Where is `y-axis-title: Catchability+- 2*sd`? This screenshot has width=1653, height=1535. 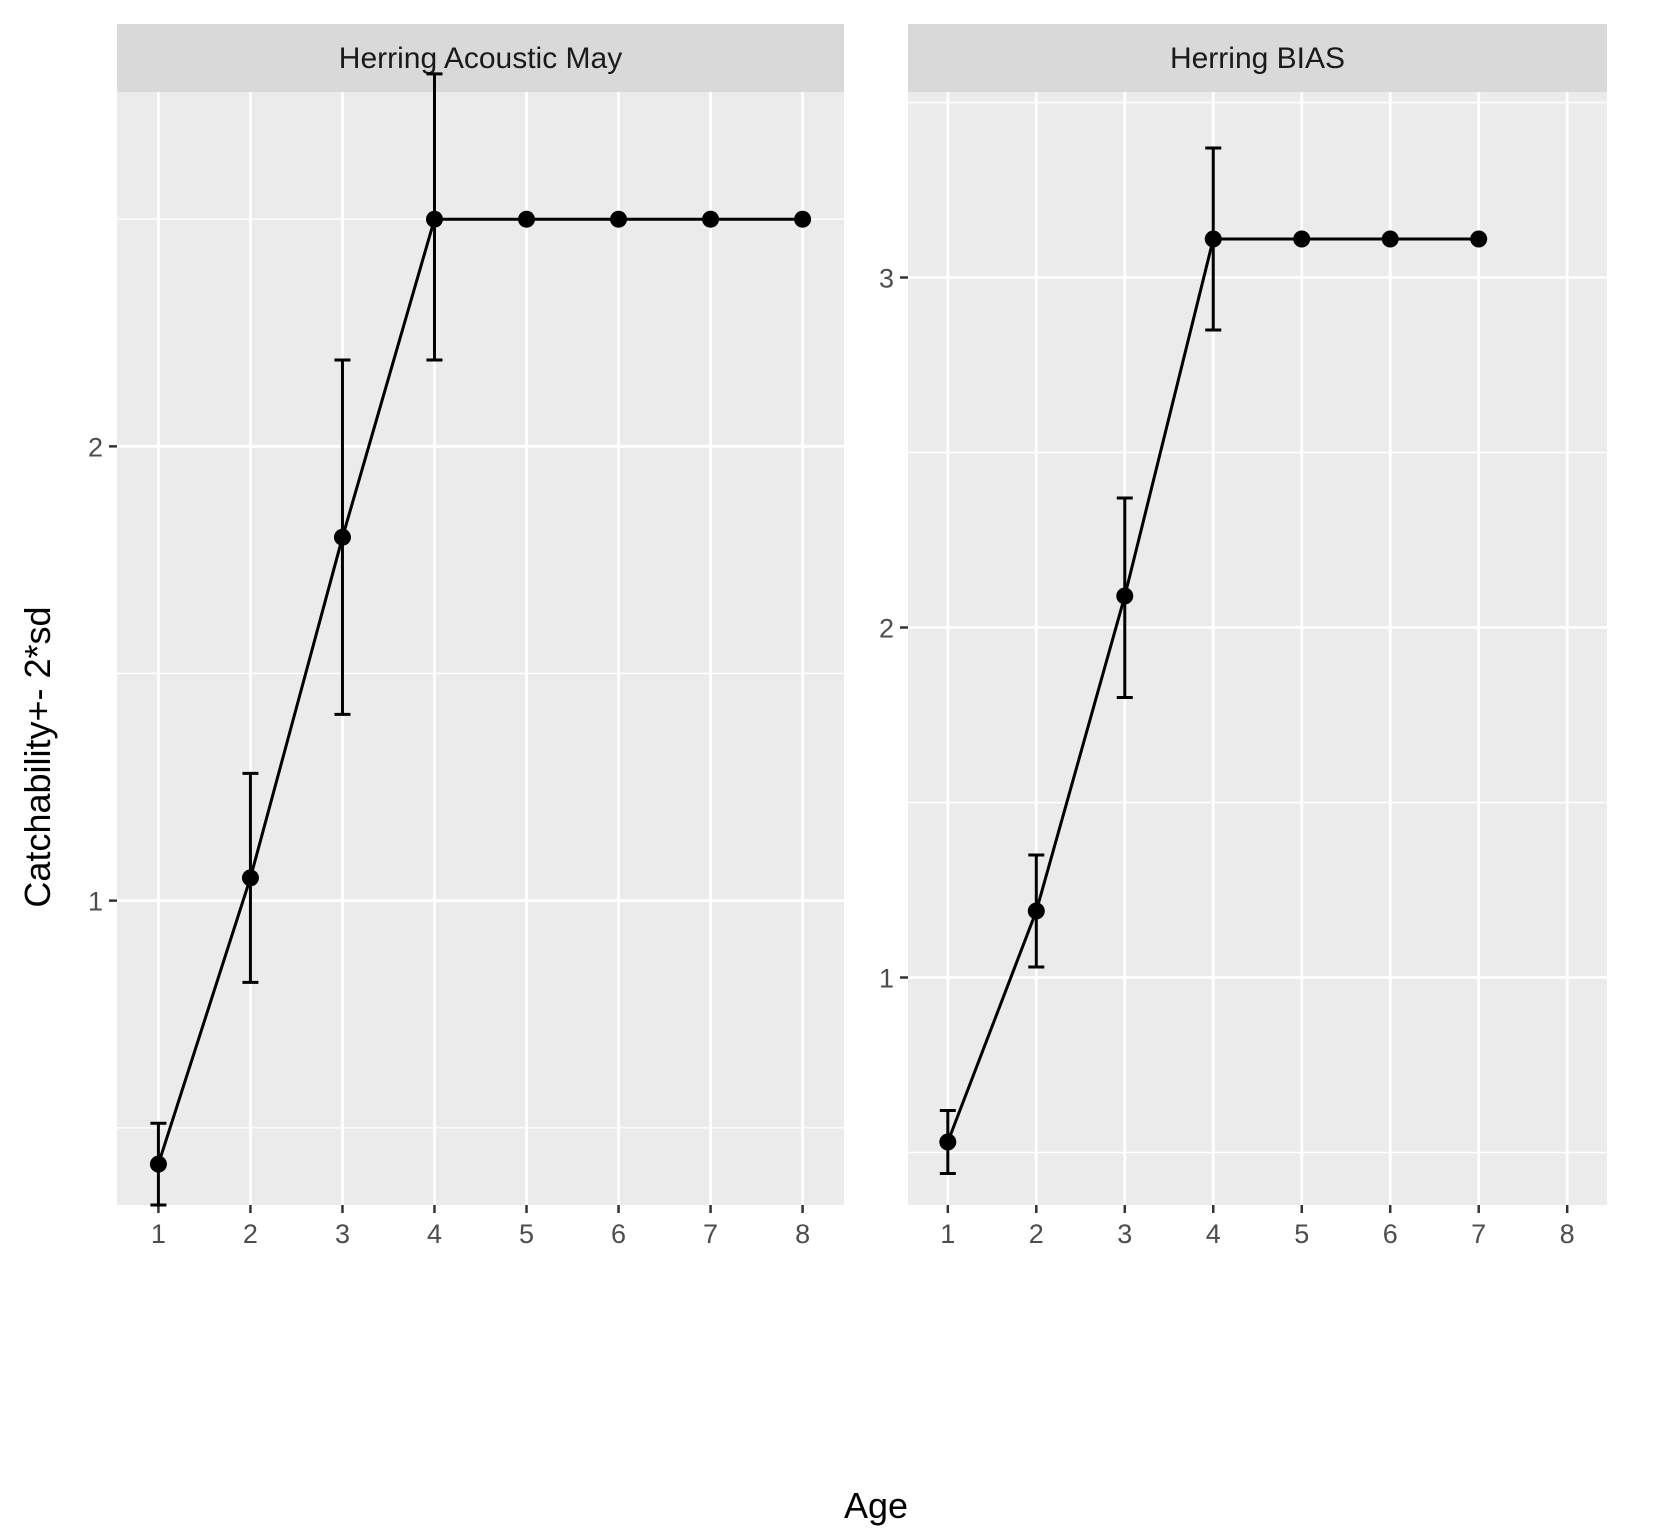
y-axis-title: Catchability+- 2*sd is located at coordinates (37, 756).